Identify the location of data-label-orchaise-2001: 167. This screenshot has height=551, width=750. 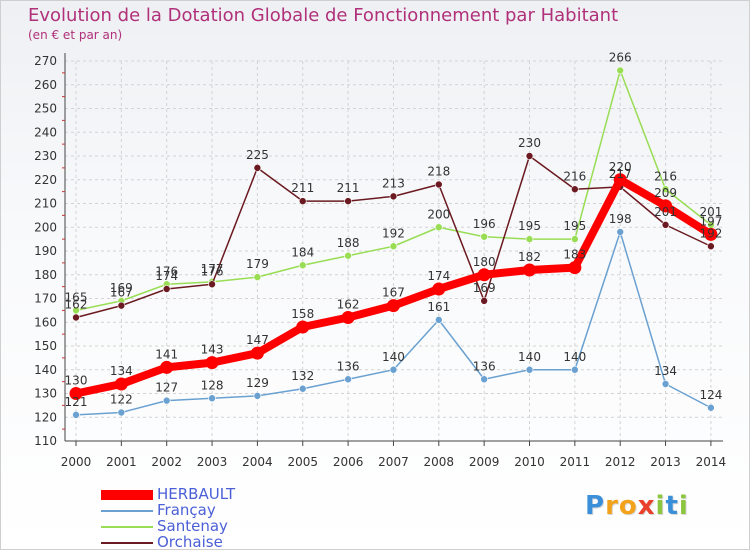
(121, 293).